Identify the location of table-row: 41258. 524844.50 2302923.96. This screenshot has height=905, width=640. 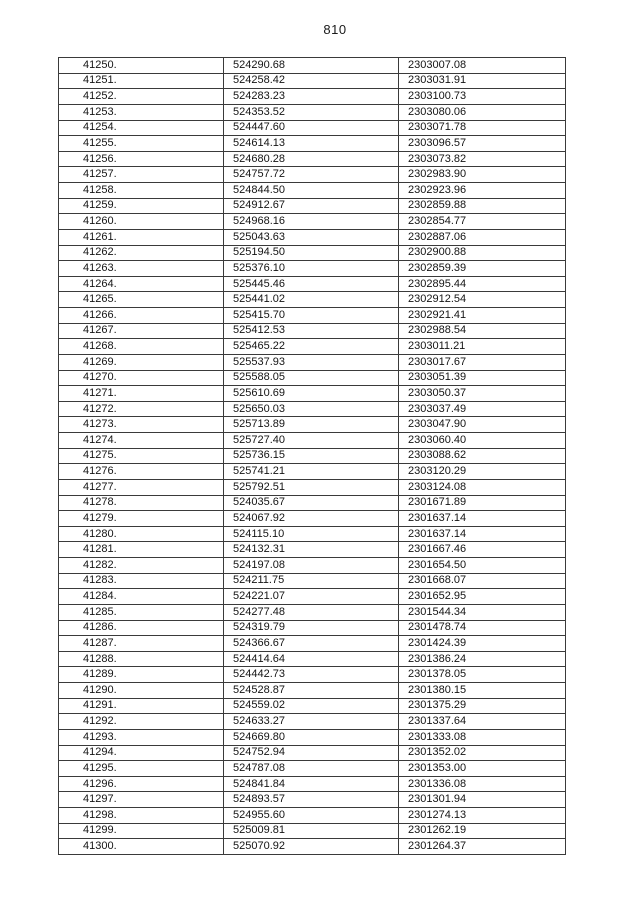
(312, 190).